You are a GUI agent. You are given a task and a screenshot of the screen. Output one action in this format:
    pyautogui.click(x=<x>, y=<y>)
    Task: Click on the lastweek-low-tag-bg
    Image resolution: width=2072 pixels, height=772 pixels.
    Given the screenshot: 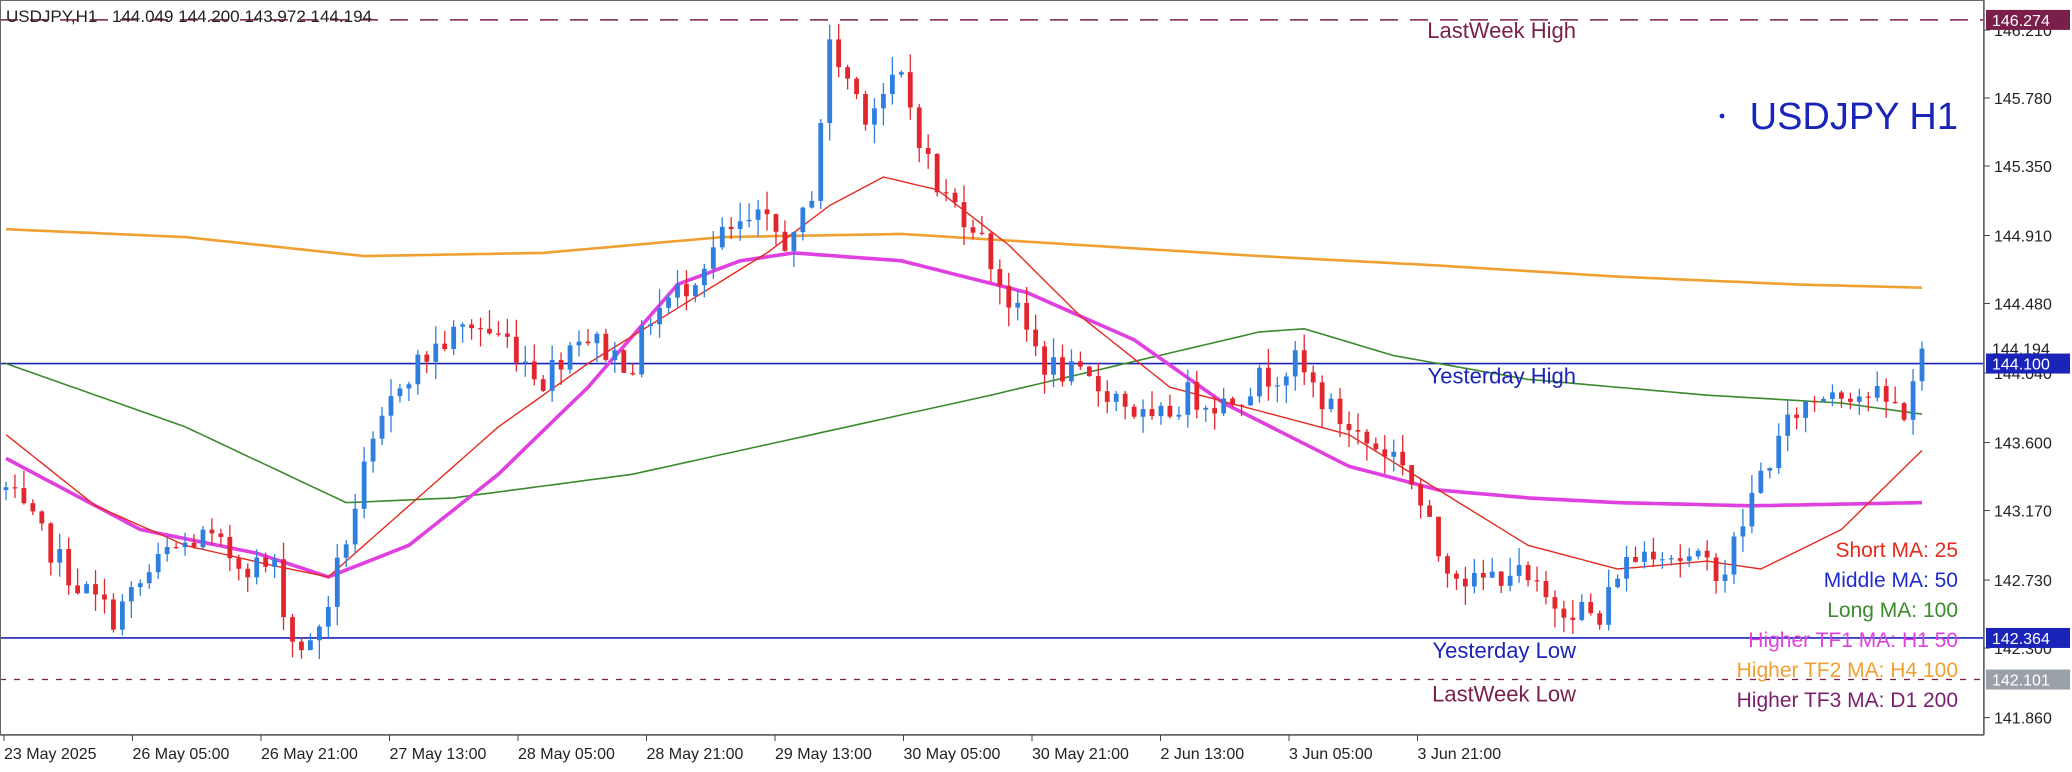 What is the action you would take?
    pyautogui.click(x=2028, y=679)
    